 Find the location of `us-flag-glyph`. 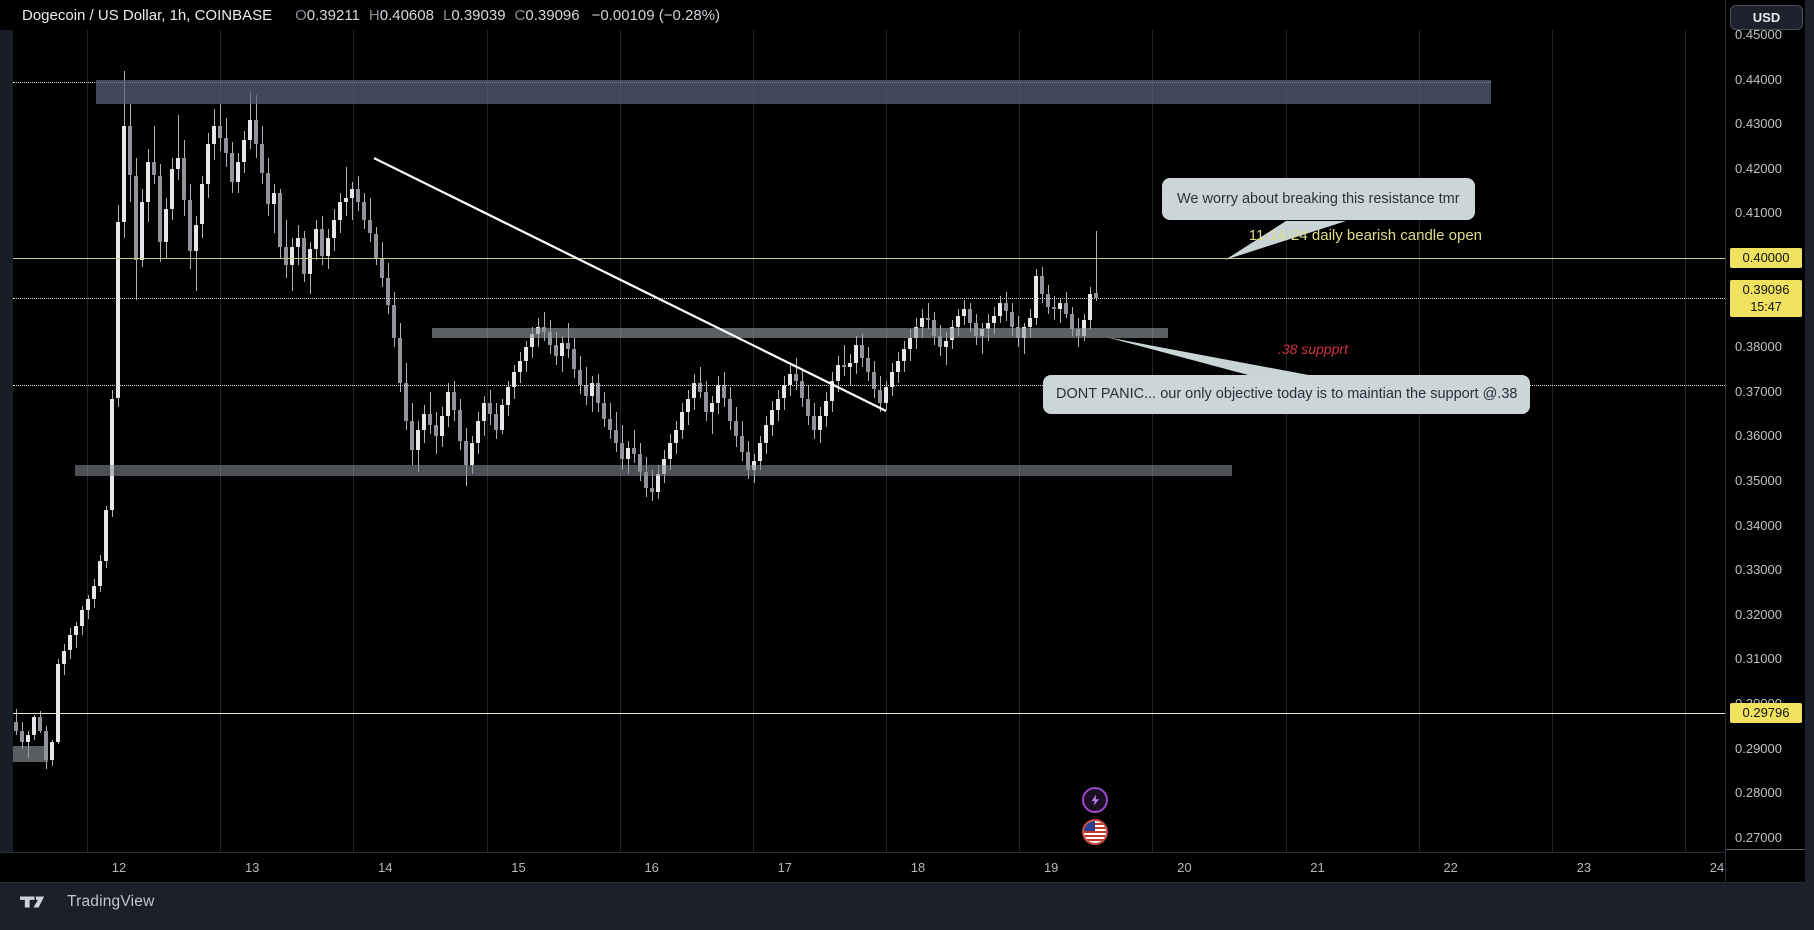

us-flag-glyph is located at coordinates (1095, 832).